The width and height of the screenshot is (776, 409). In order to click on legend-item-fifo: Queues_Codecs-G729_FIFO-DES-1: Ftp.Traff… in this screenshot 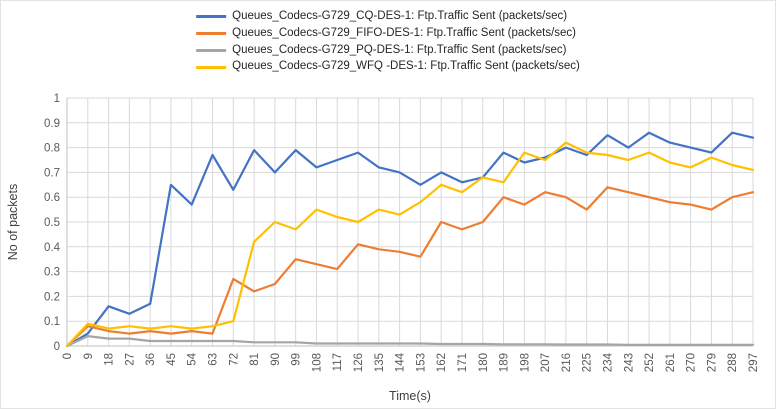, I will do `click(388, 34)`.